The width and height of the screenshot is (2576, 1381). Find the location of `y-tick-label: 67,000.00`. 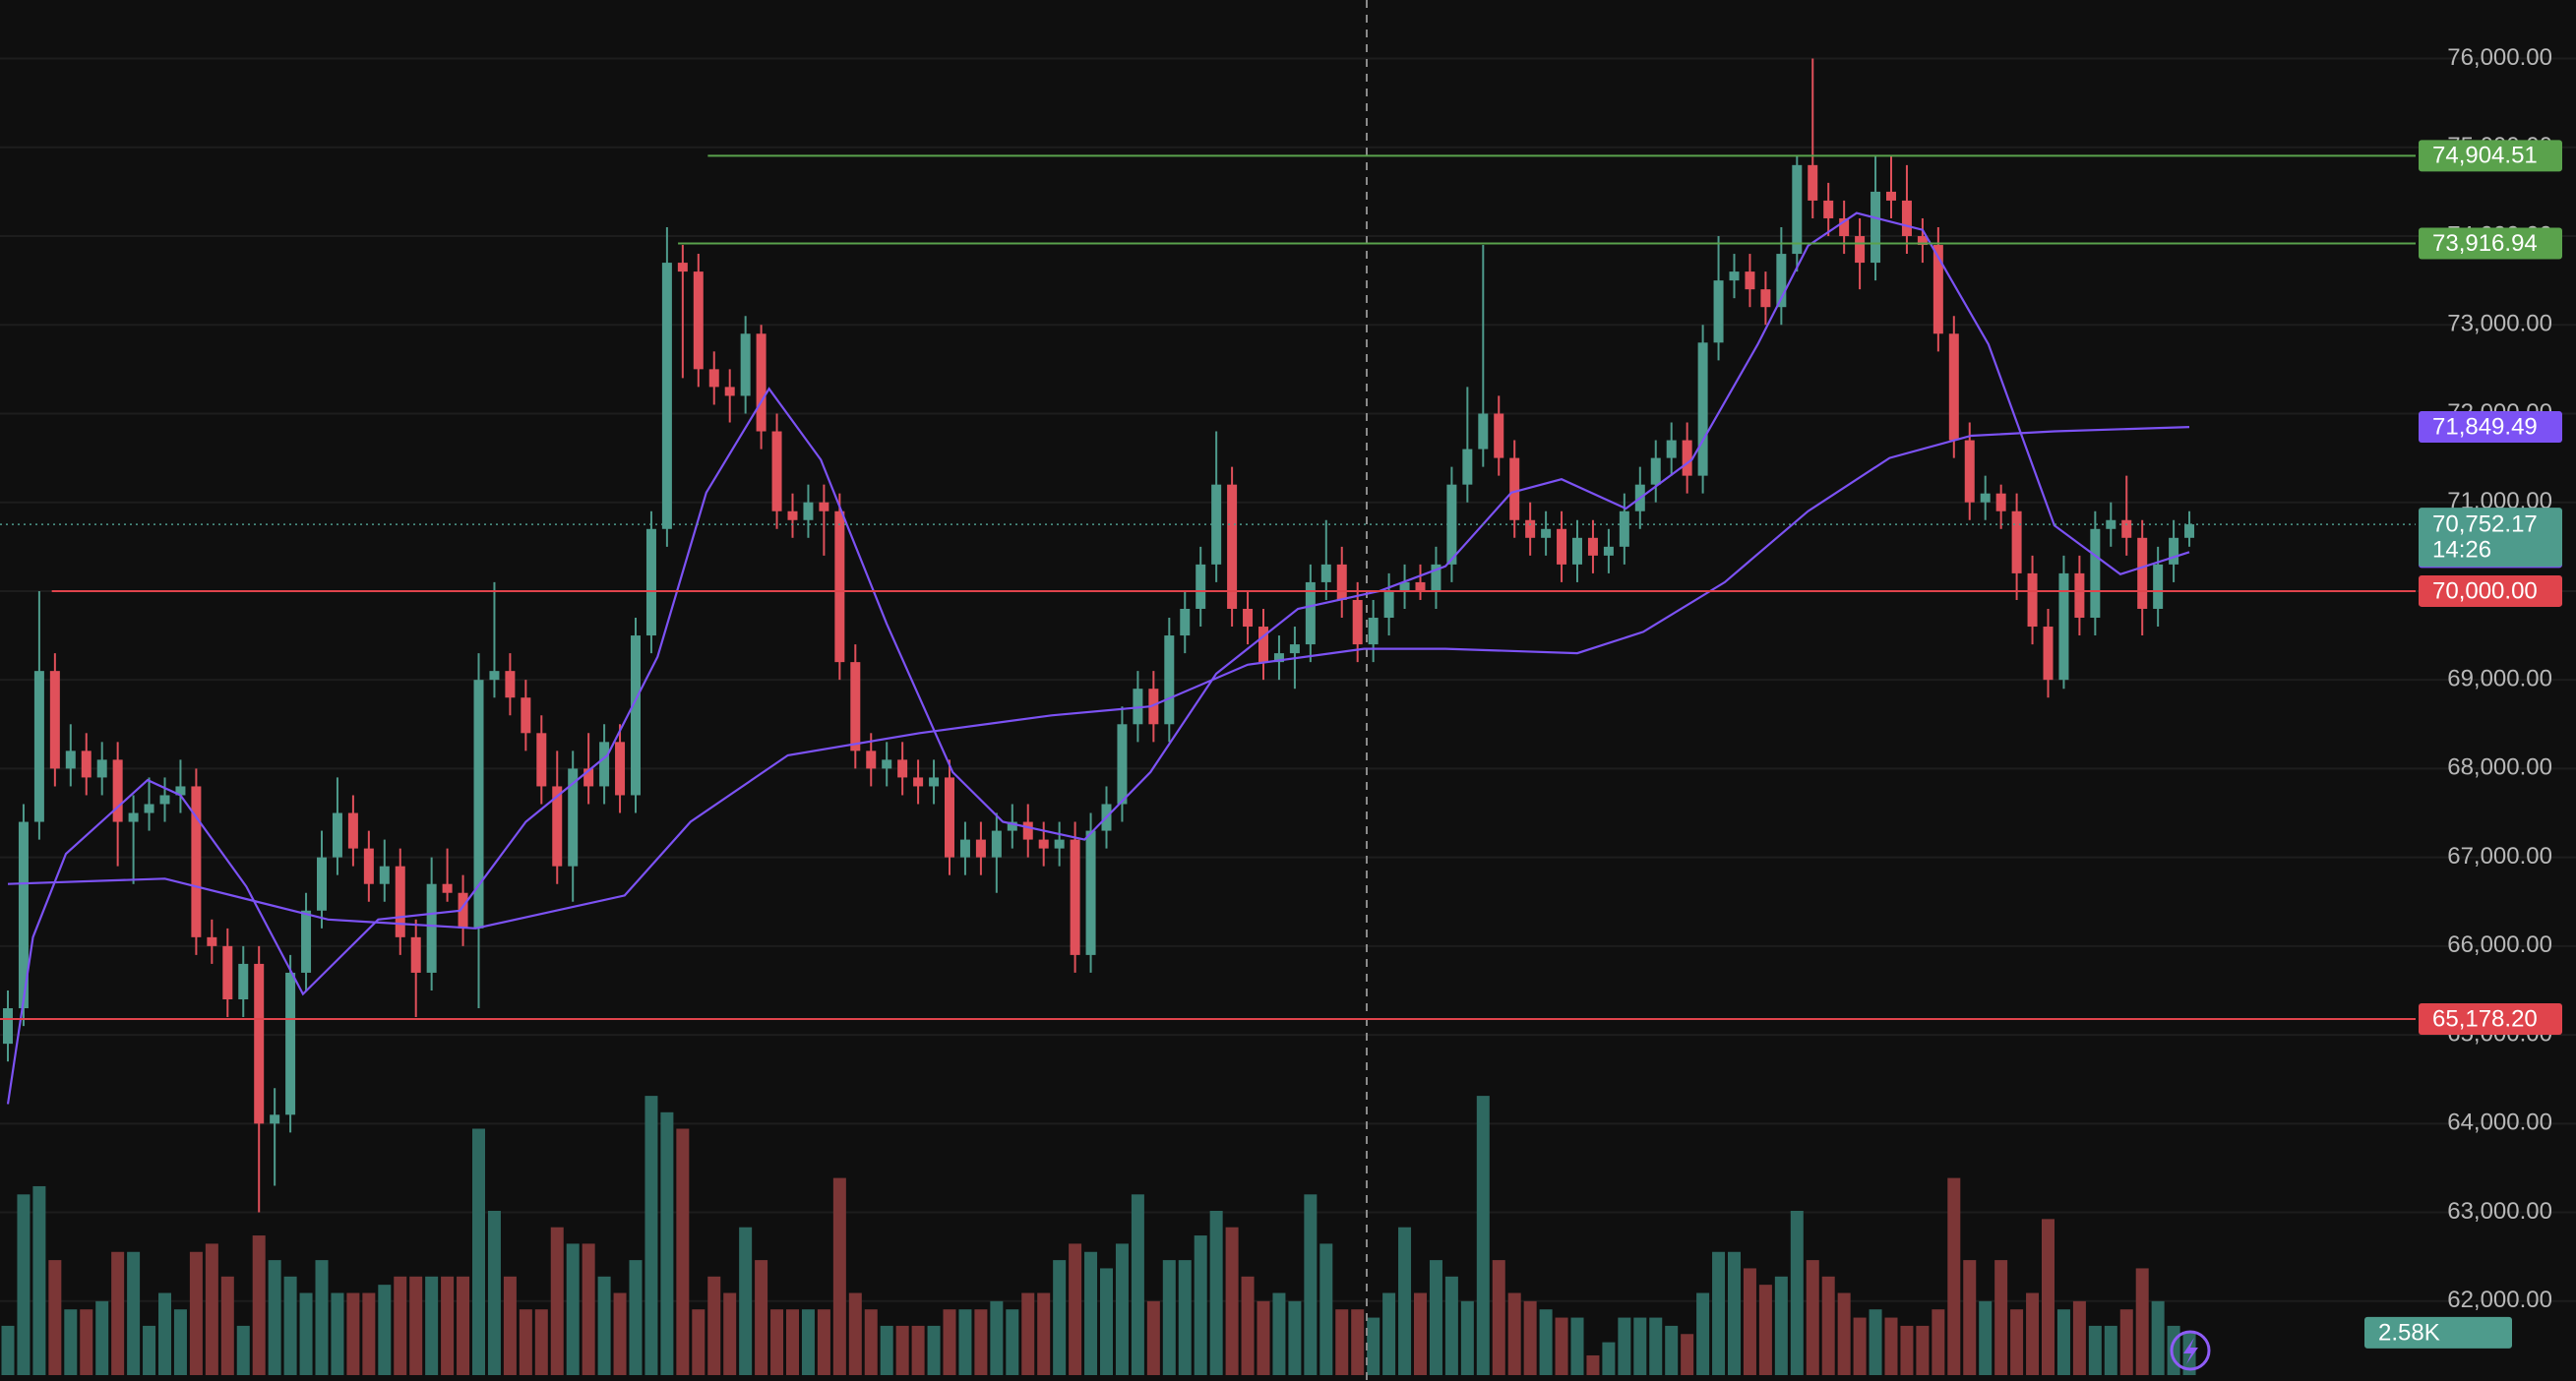

y-tick-label: 67,000.00 is located at coordinates (2499, 857).